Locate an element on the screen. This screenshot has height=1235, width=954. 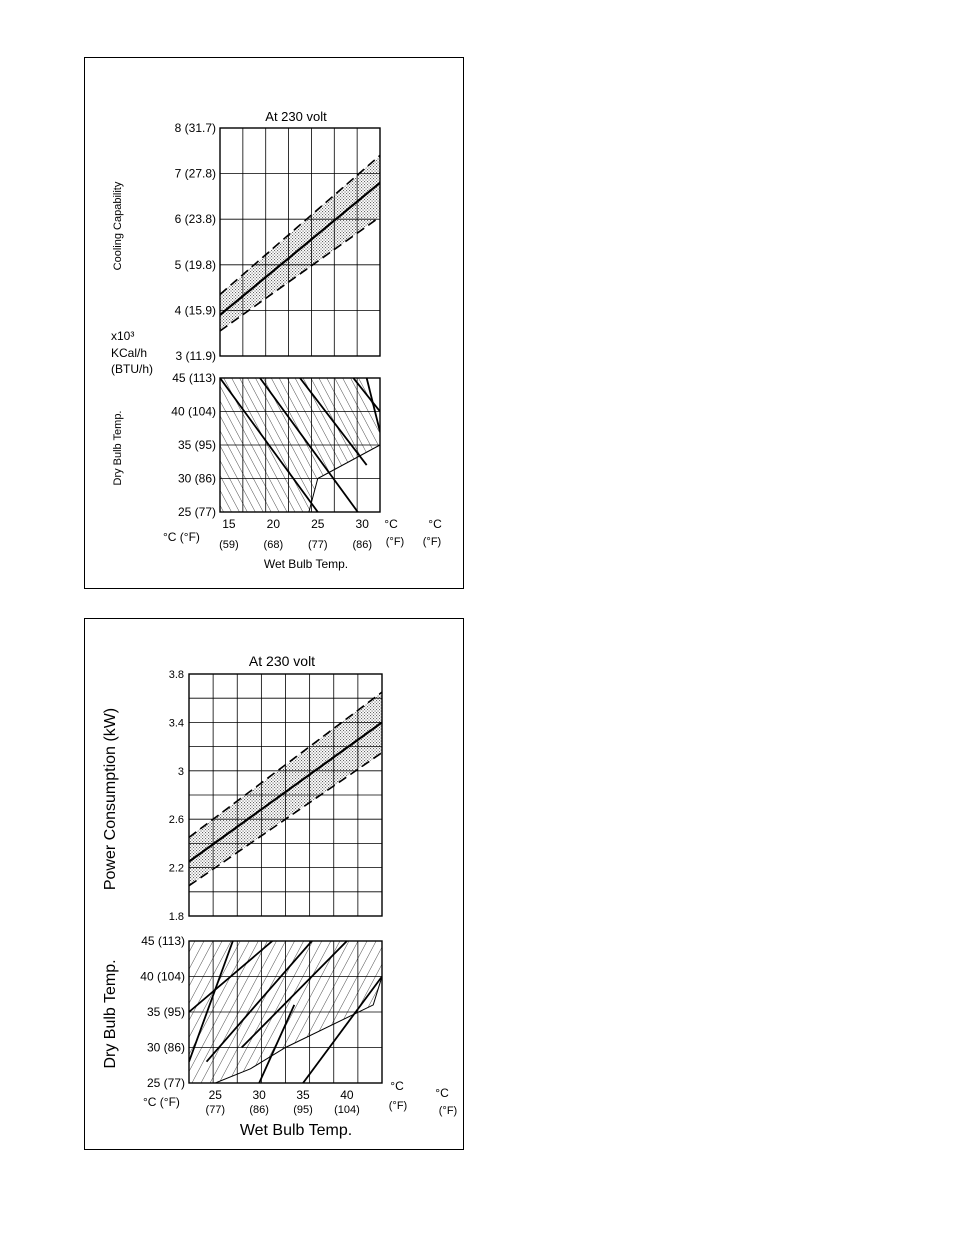
drybulb2-y-tick-label: 30 (86) is located at coordinates (166, 1048).